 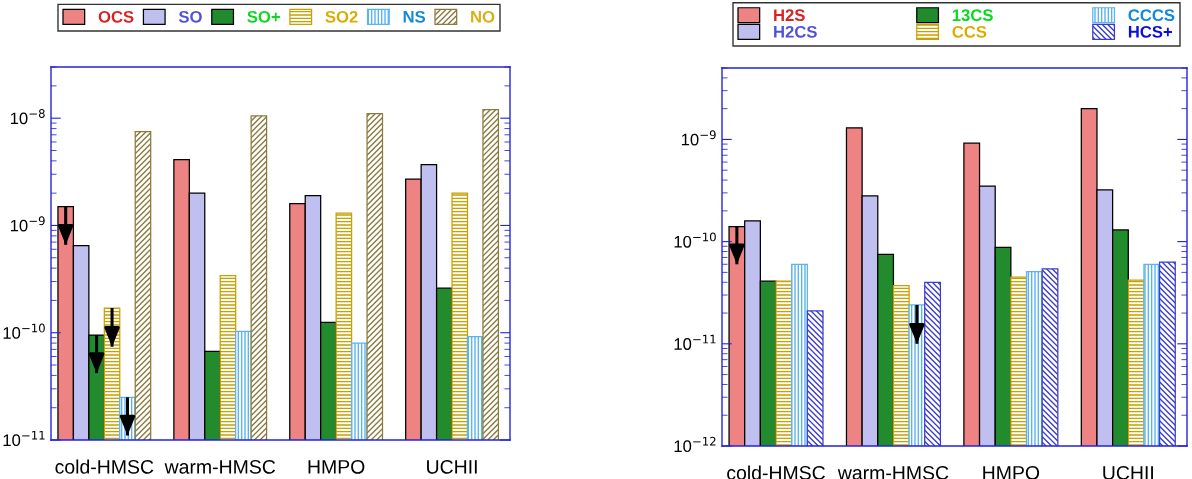 What do you see at coordinates (795, 31) in the screenshot?
I see `legend-label: H2CS` at bounding box center [795, 31].